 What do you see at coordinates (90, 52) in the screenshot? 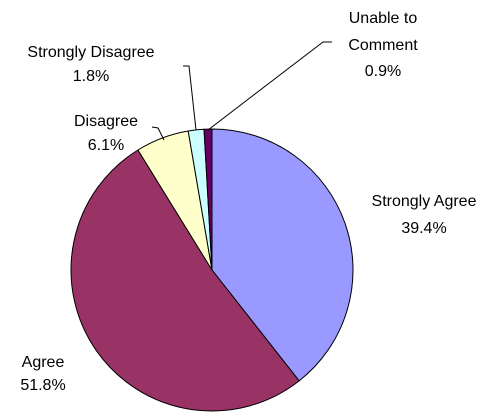
I see `slice-label-strongly-disagree: Strongly Disagree` at bounding box center [90, 52].